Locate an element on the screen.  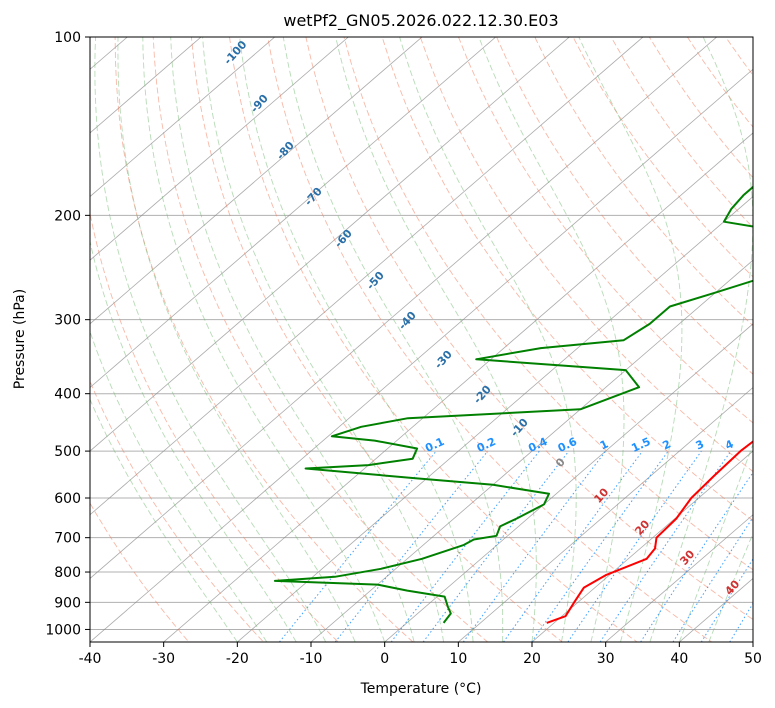
mixing-ratio-label: 0.2 is located at coordinates (486, 445).